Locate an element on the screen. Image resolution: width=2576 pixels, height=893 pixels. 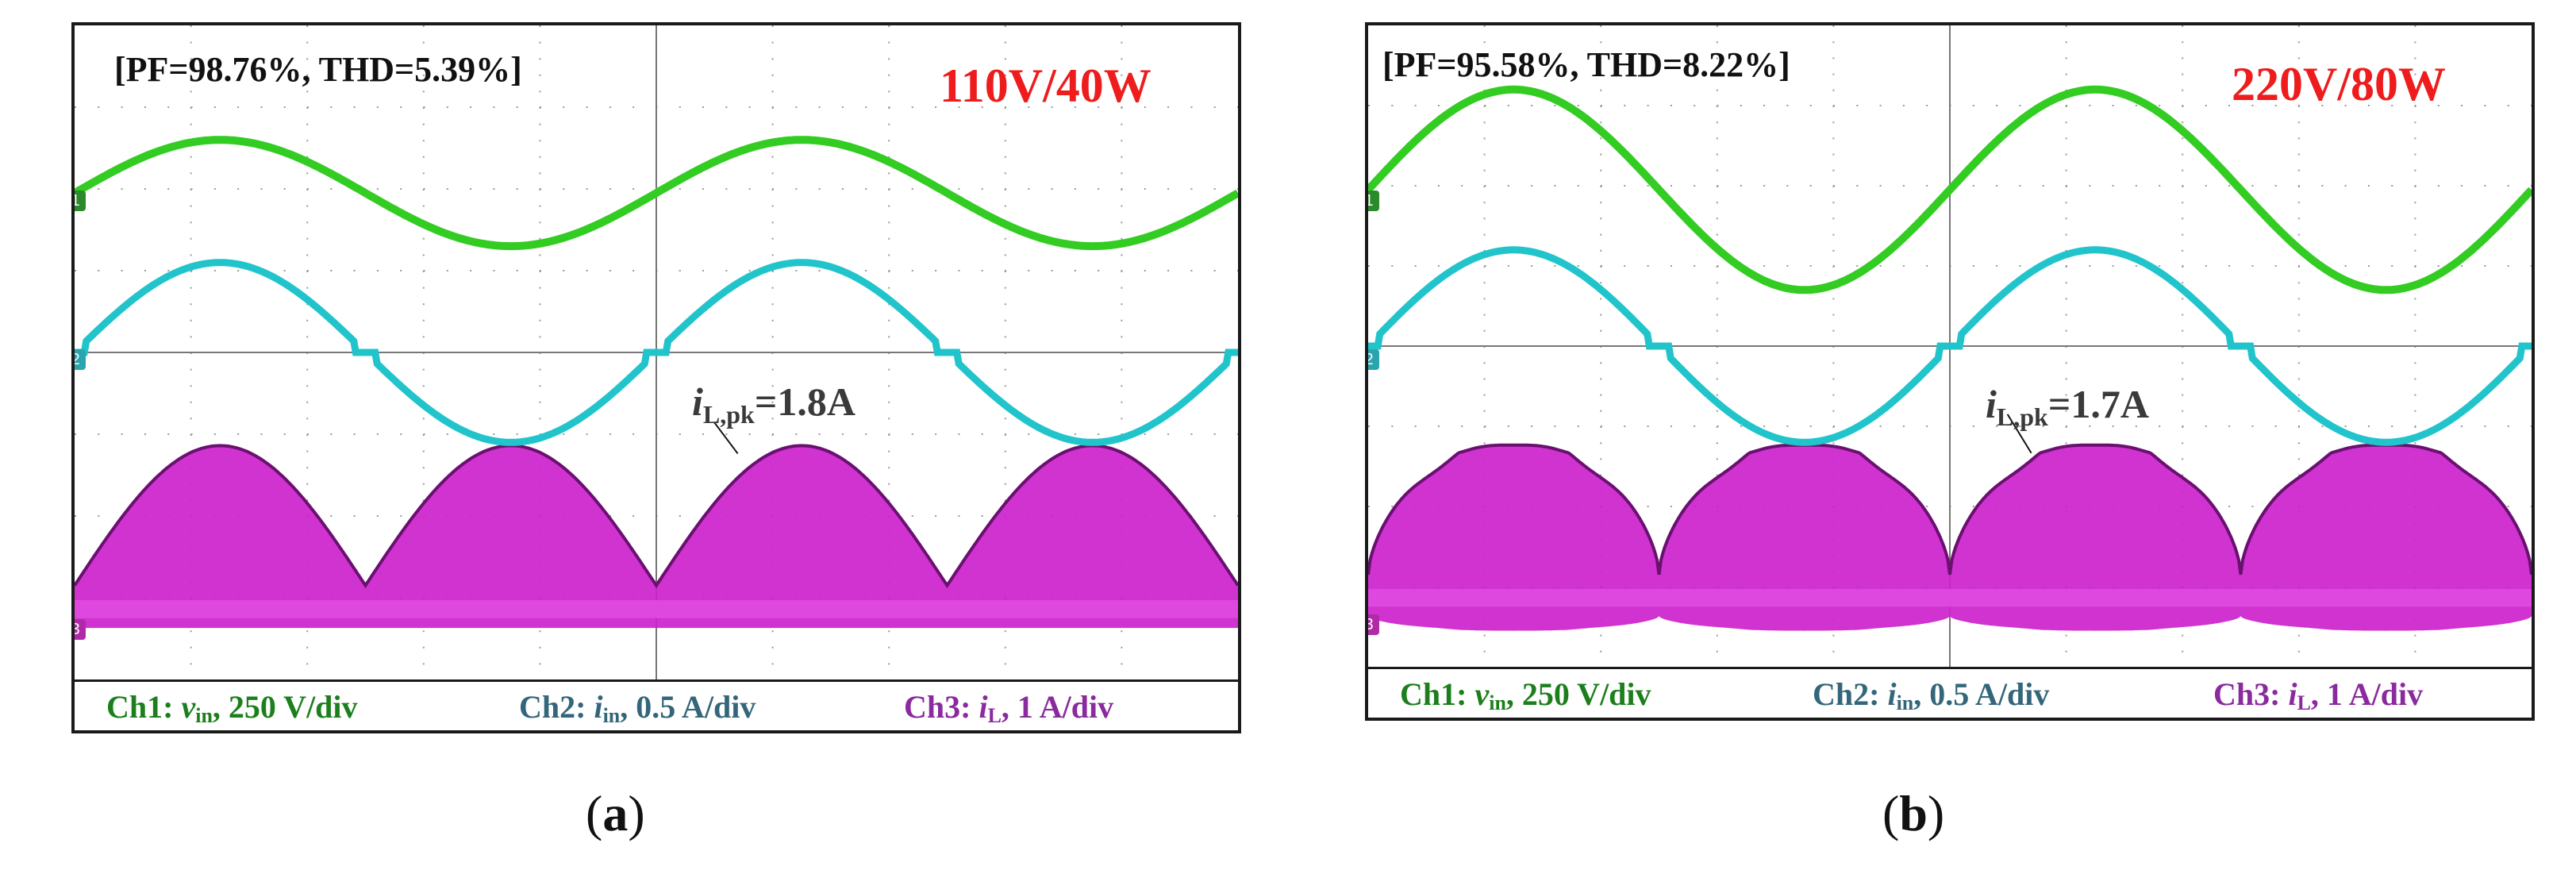
peak-subscript-a: L,pk is located at coordinates (728, 414).